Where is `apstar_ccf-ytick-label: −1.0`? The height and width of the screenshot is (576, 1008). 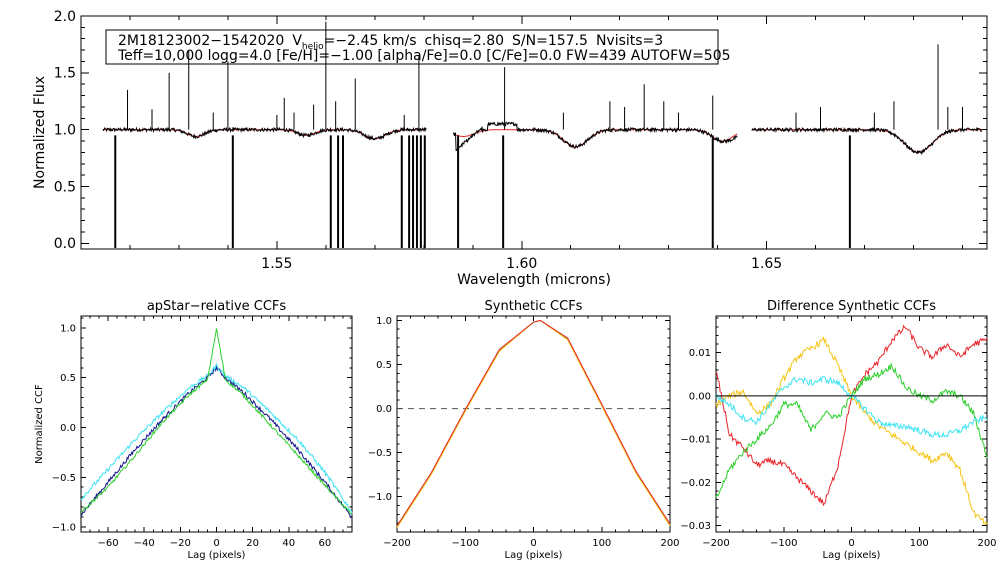
apstar_ccf-ytick-label: −1.0 is located at coordinates (64, 528).